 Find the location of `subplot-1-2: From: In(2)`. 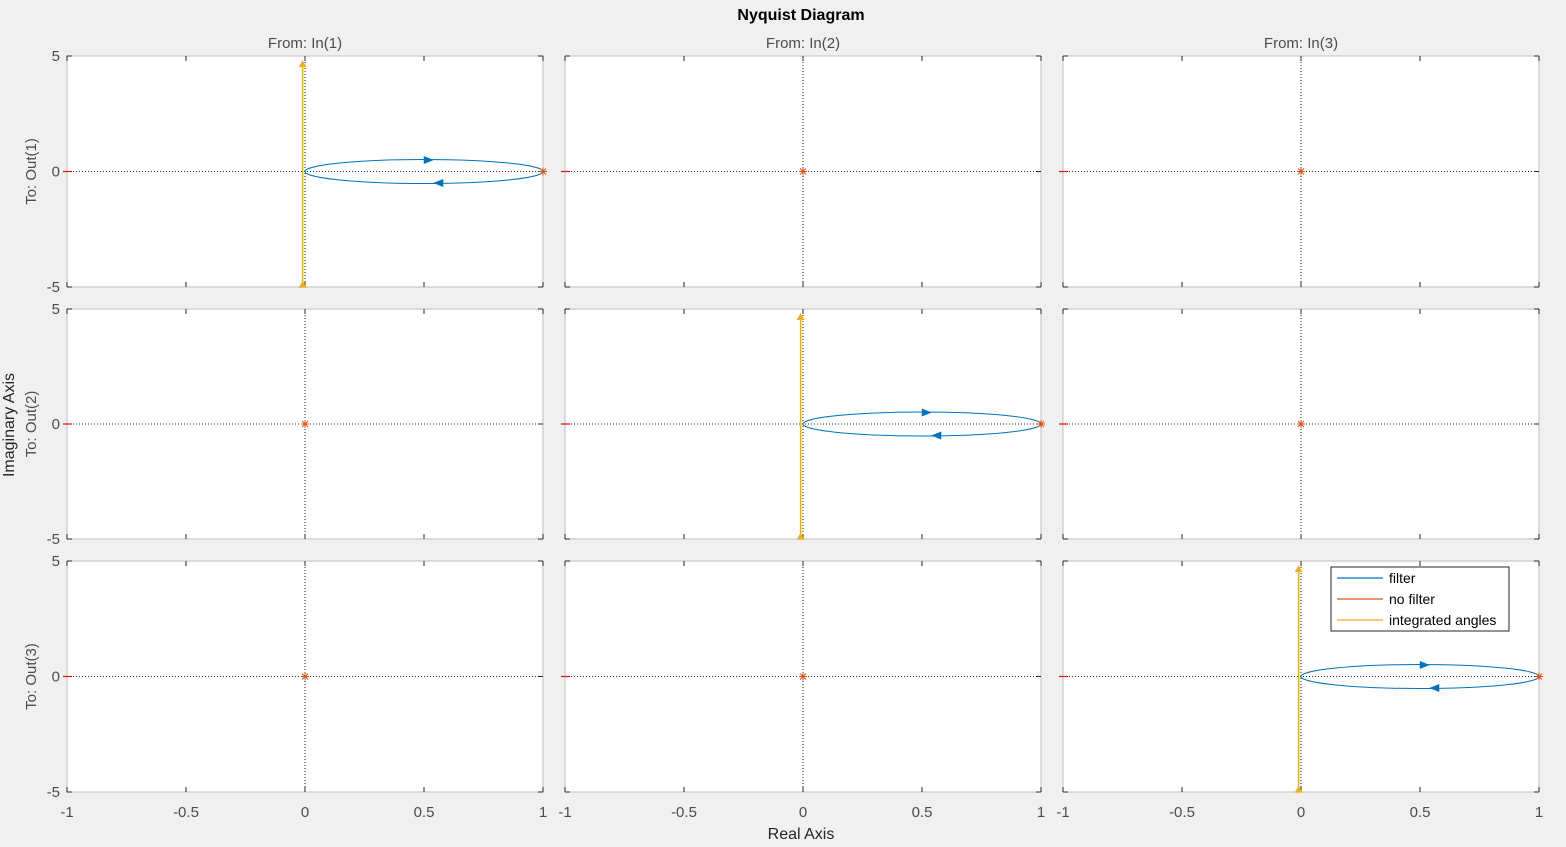

subplot-1-2: From: In(2) is located at coordinates (801, 161).